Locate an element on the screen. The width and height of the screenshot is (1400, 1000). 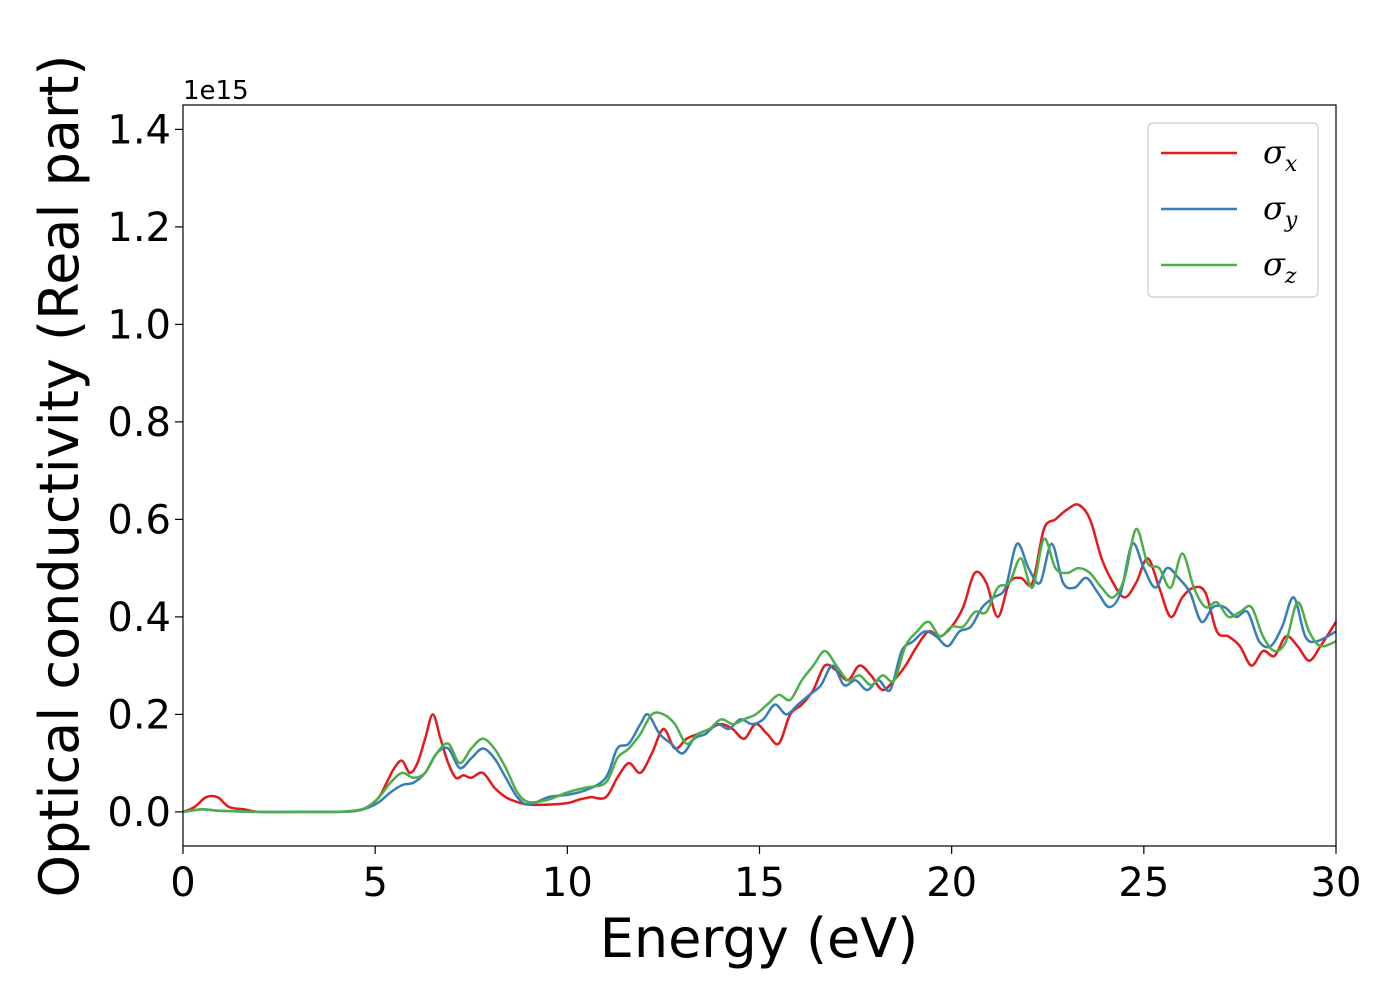
x-tick-label: 5 is located at coordinates (374, 883).